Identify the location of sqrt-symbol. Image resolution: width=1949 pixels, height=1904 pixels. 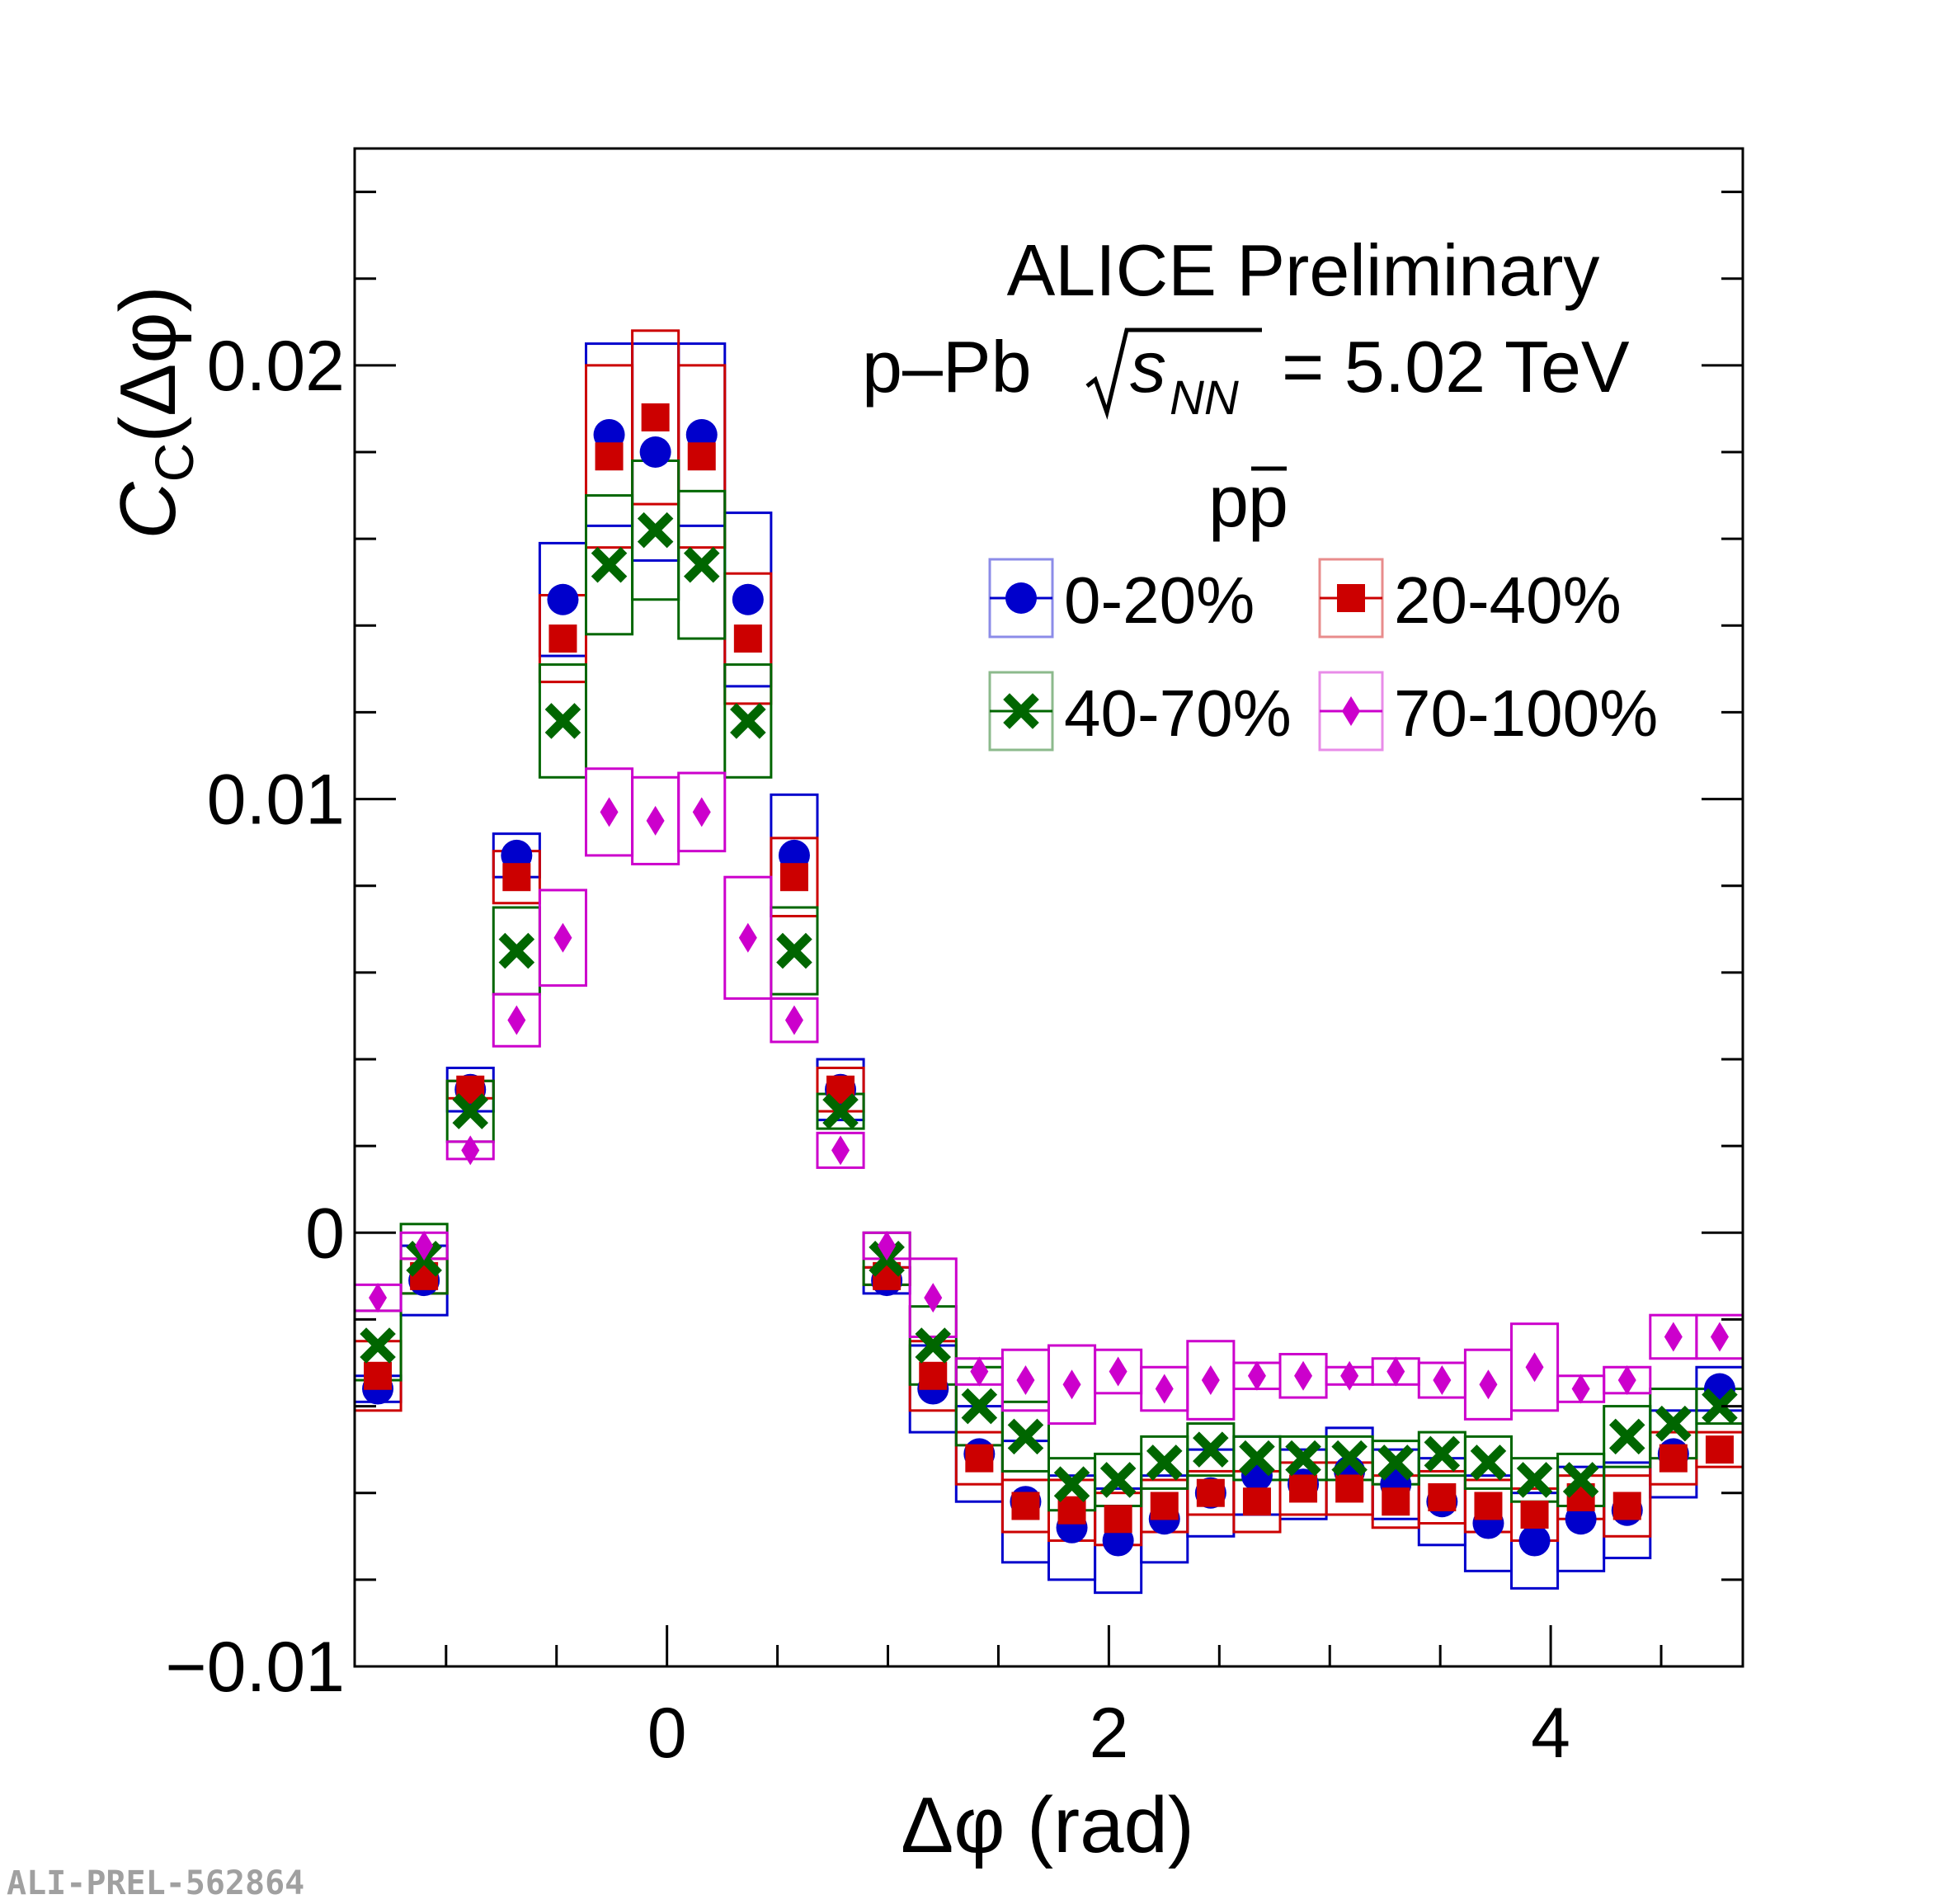
(1173, 374).